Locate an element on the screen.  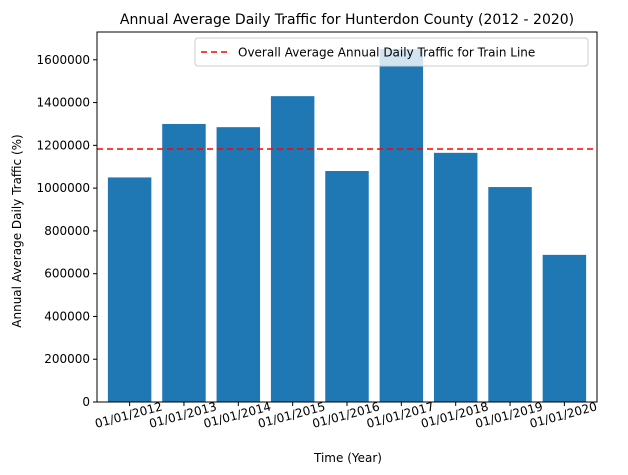
bar-01/01/2012 is located at coordinates (129, 289).